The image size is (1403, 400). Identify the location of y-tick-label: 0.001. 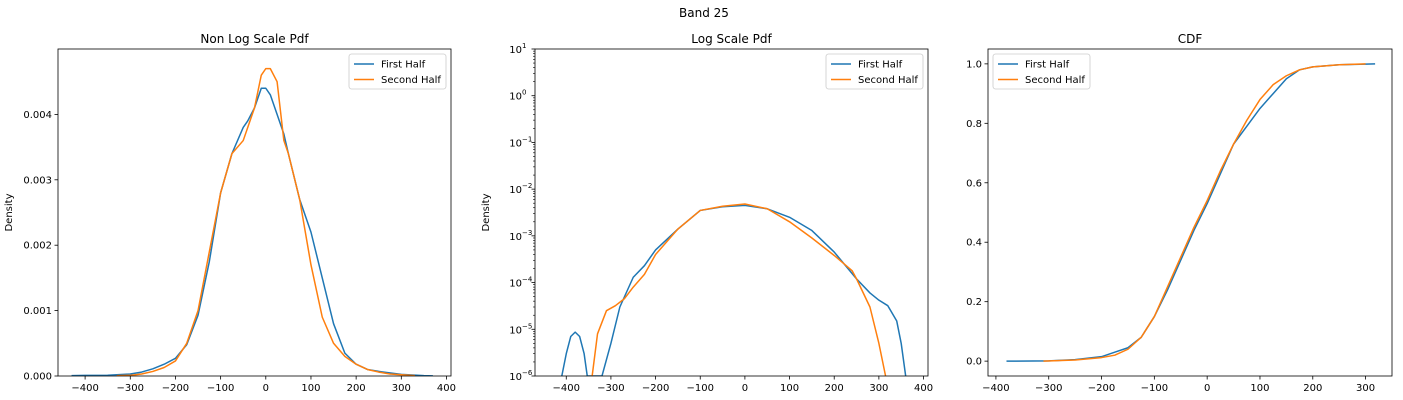
(37, 311).